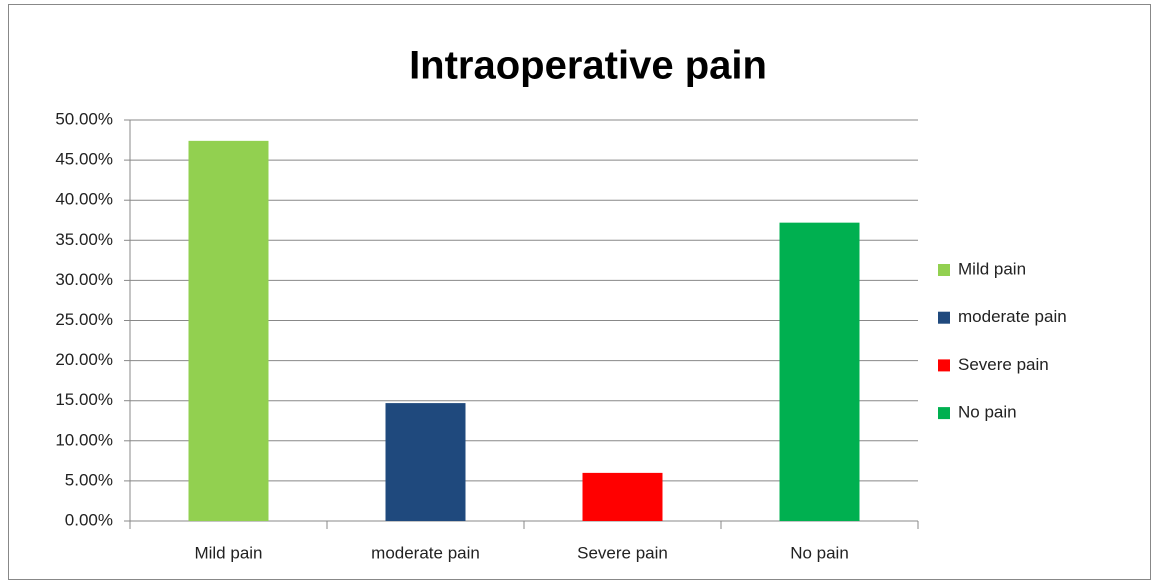 The height and width of the screenshot is (584, 1159). I want to click on y-tick-label: 0.00%, so click(89, 519).